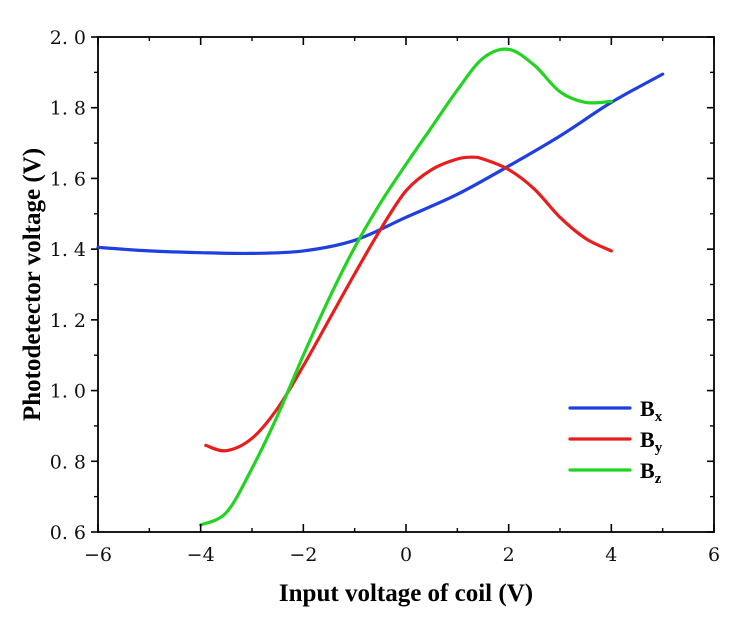 This screenshot has height=618, width=740. What do you see at coordinates (68, 109) in the screenshot?
I see `y-tick-label: 1. 8` at bounding box center [68, 109].